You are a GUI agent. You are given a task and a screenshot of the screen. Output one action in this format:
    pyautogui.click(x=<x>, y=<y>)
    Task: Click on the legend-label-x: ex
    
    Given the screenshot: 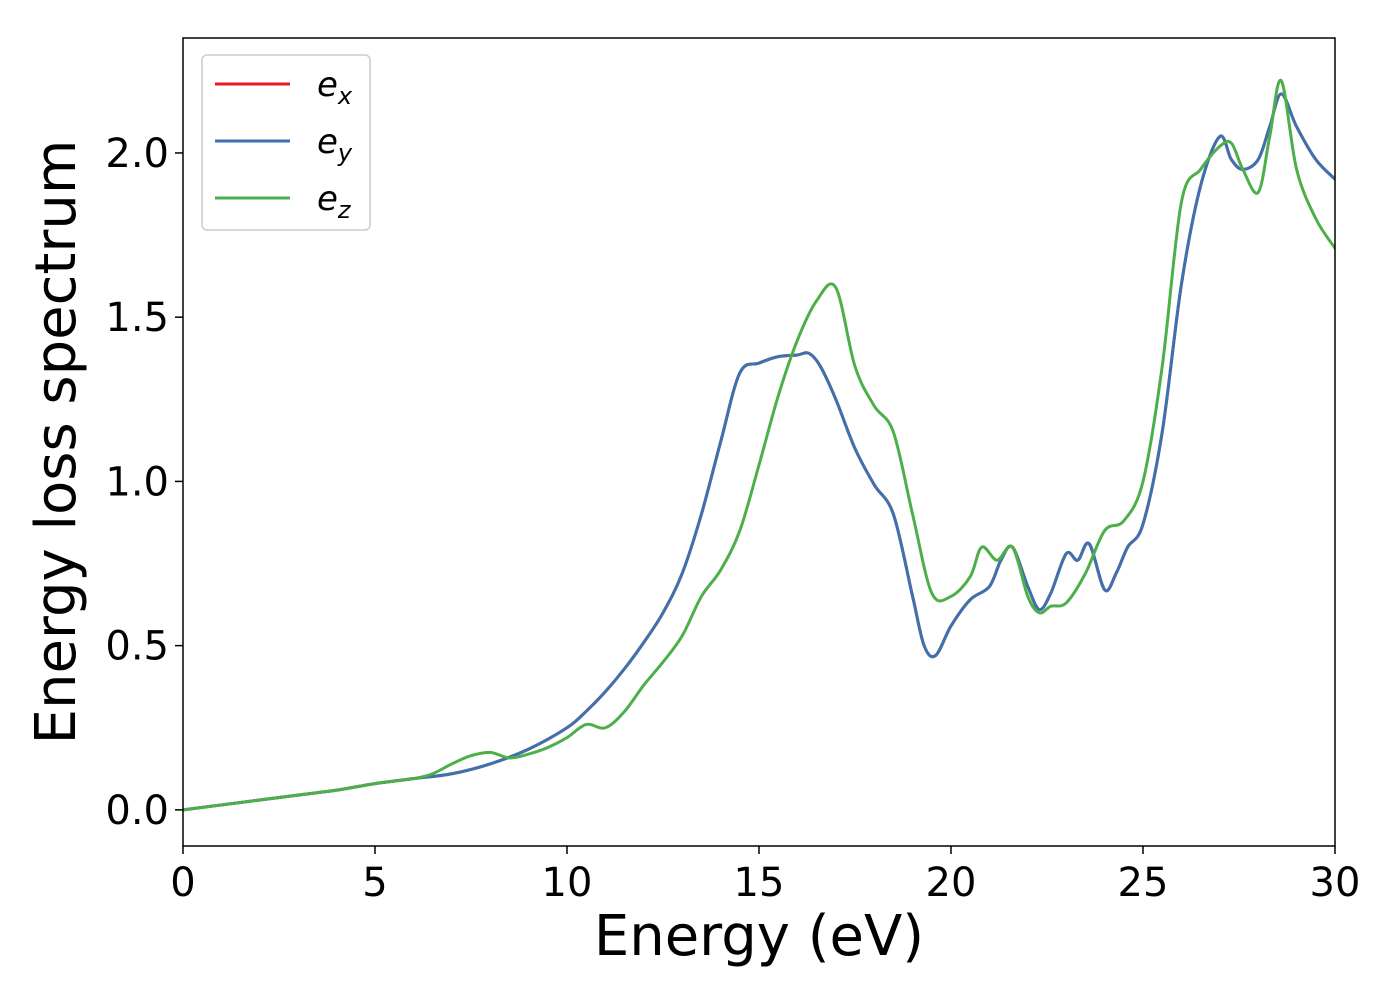 What is the action you would take?
    pyautogui.click(x=335, y=87)
    